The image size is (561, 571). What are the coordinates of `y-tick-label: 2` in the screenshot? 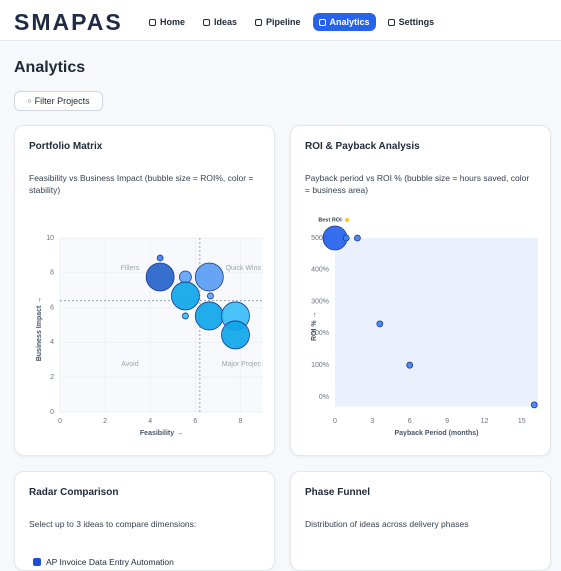 It's located at (52, 377).